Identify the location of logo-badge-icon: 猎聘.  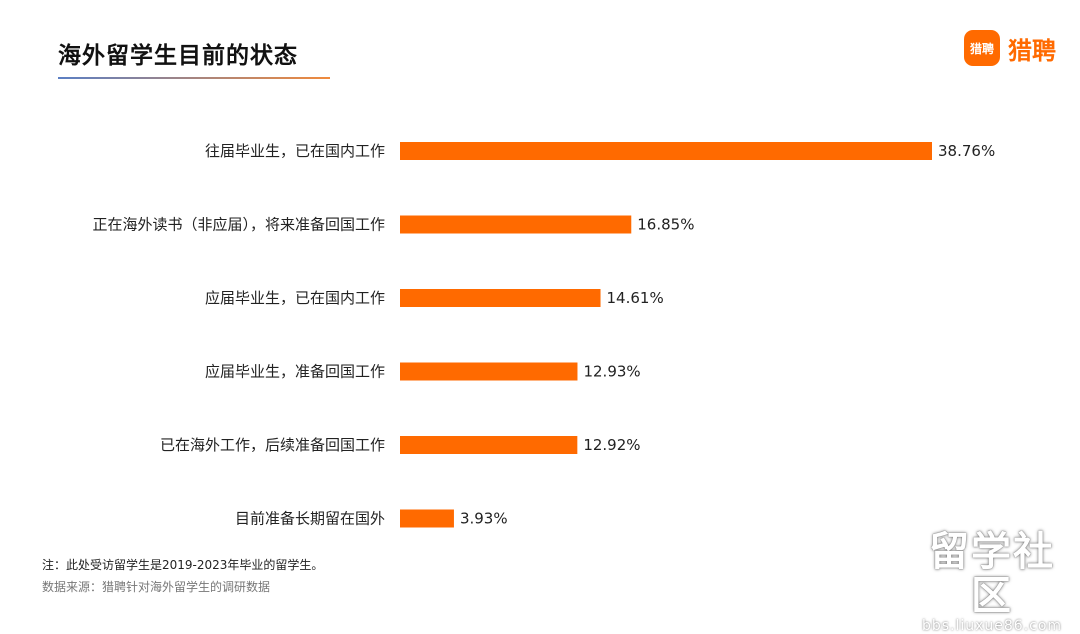
(982, 48).